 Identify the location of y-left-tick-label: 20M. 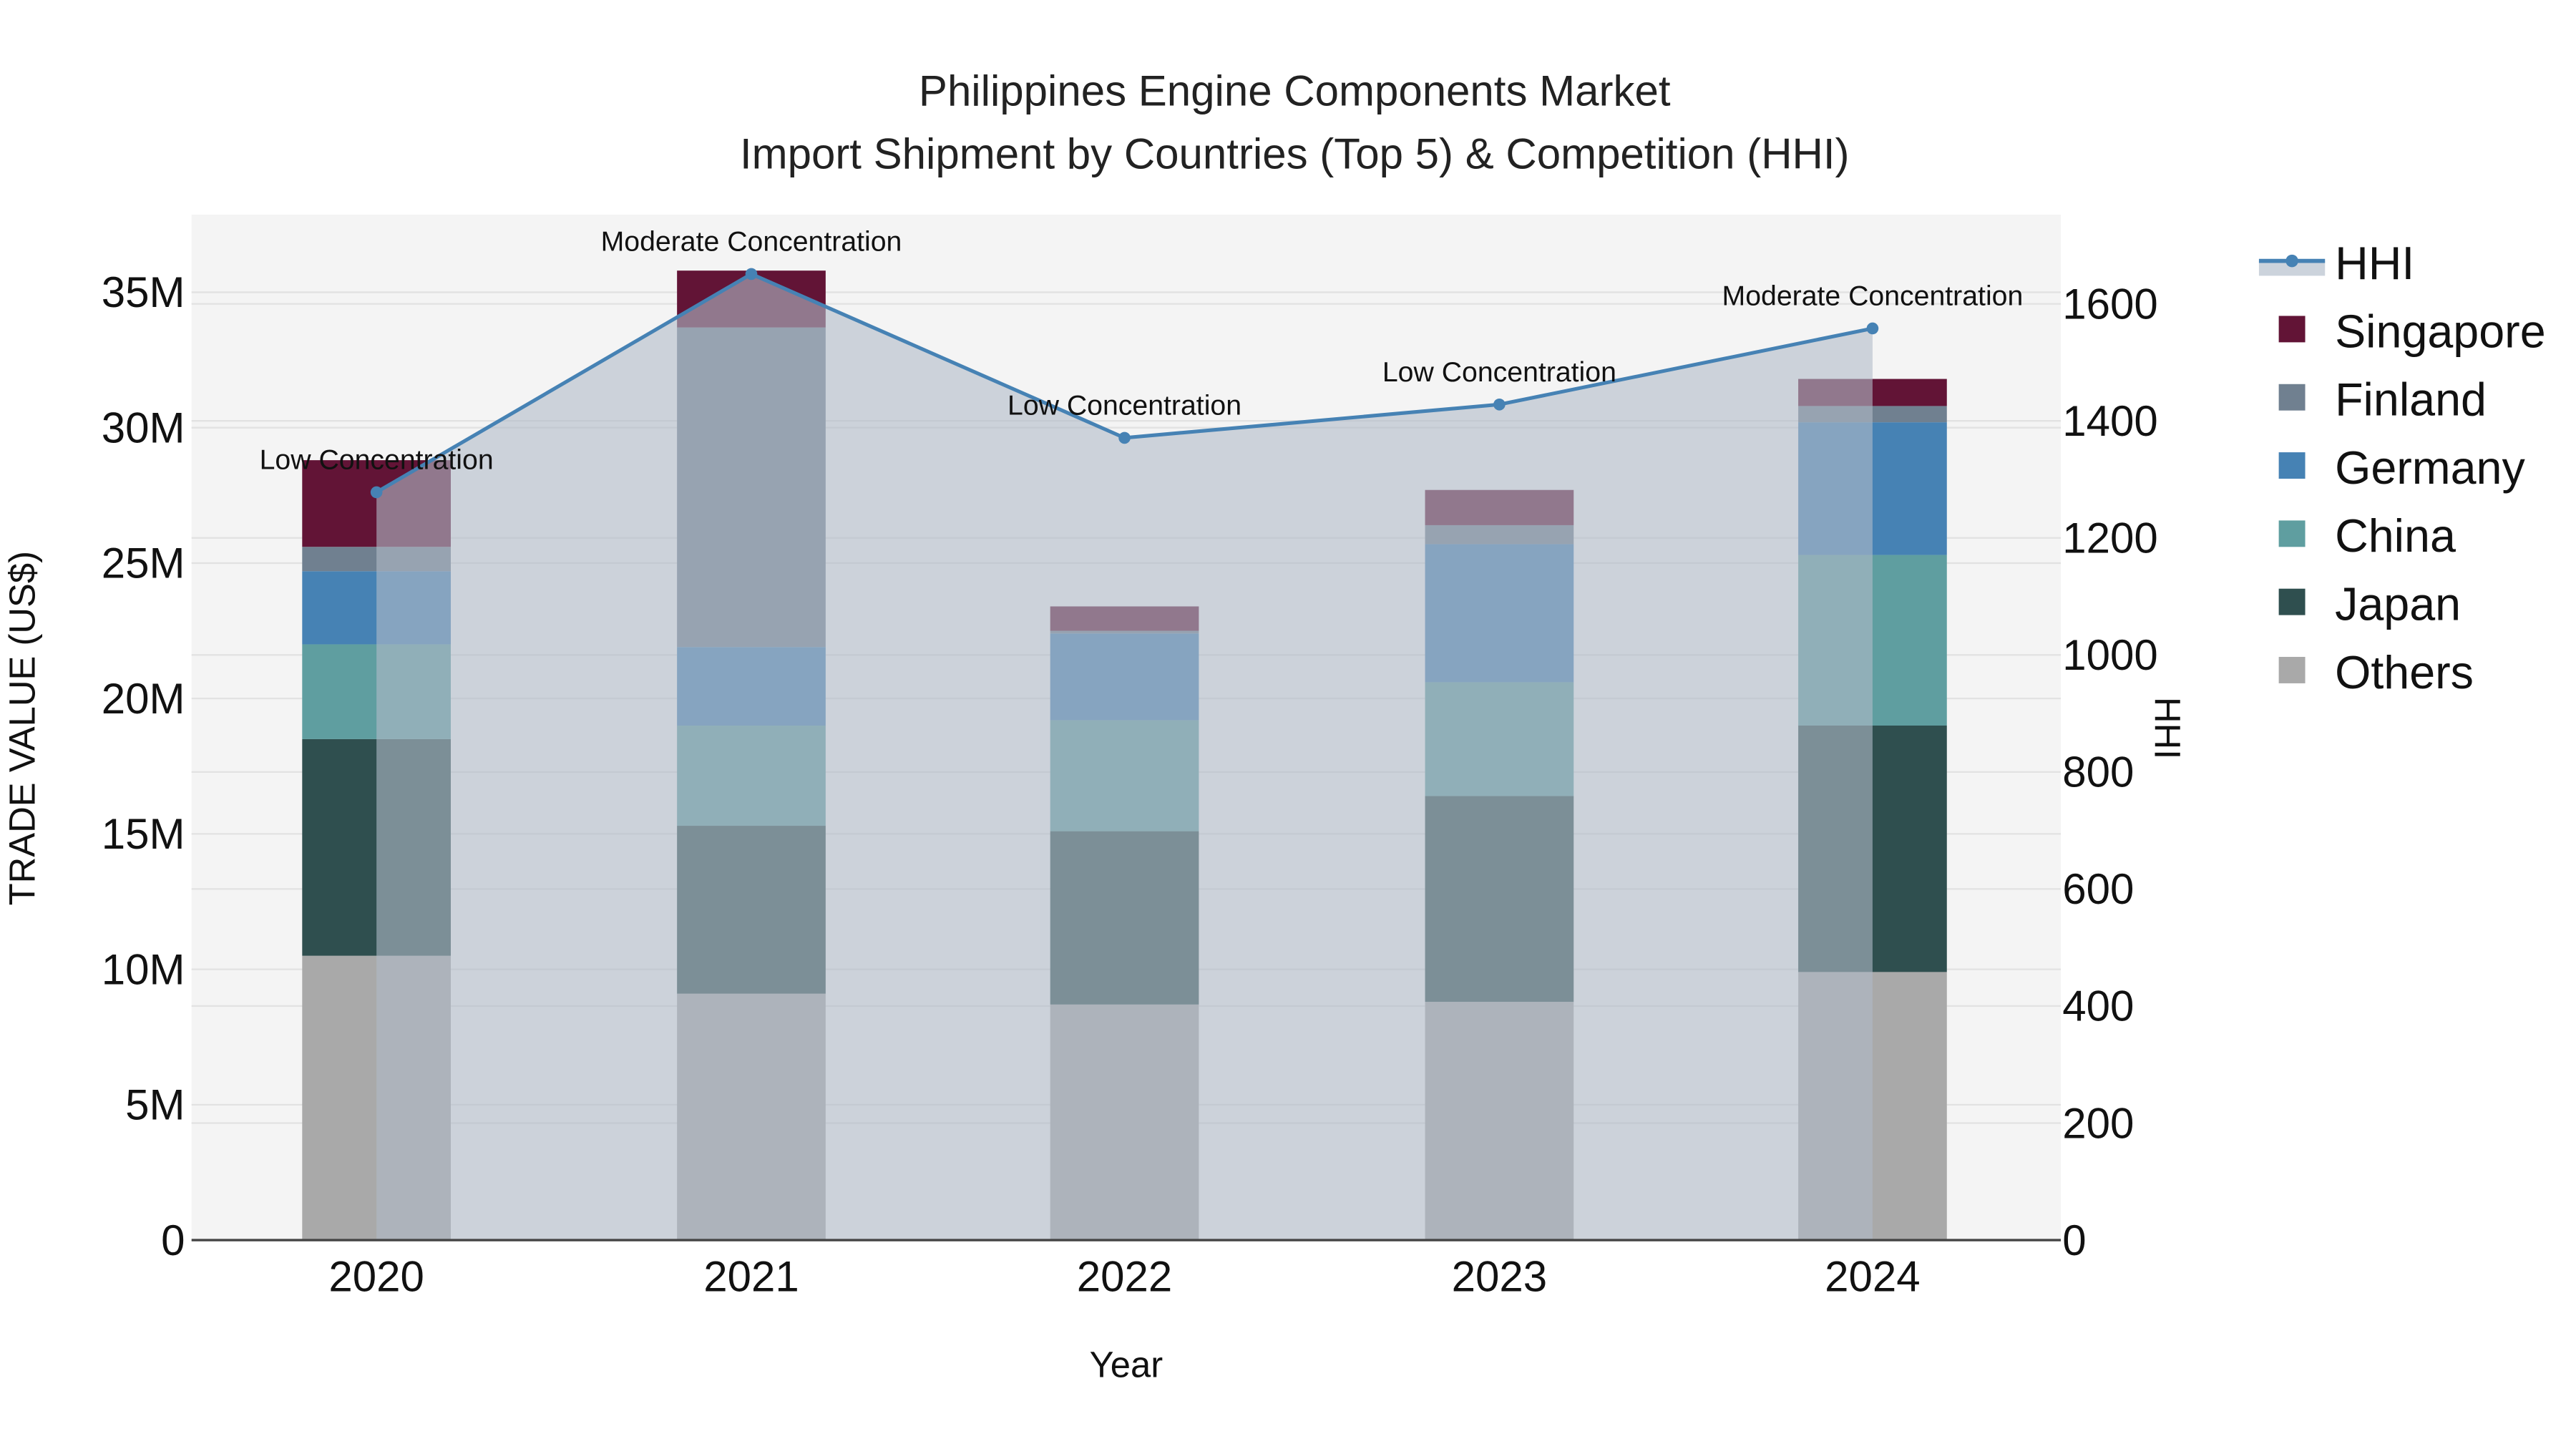
(143, 699).